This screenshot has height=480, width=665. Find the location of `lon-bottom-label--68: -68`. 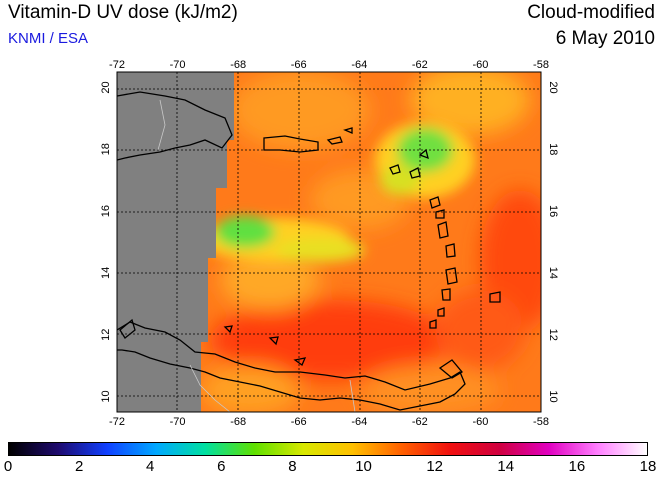

lon-bottom-label--68: -68 is located at coordinates (238, 422).